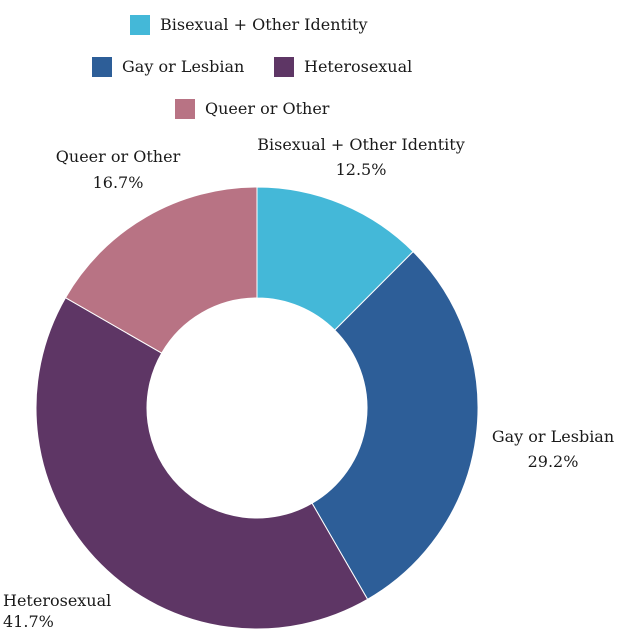 The width and height of the screenshot is (617, 630). I want to click on legend-item-heterosexual: Heterosexual, so click(343, 67).